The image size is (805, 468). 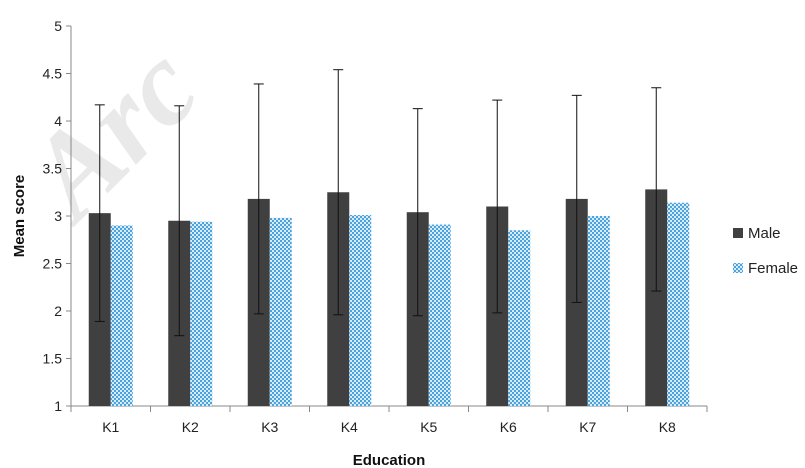 I want to click on error-bar-k4, so click(x=338, y=192).